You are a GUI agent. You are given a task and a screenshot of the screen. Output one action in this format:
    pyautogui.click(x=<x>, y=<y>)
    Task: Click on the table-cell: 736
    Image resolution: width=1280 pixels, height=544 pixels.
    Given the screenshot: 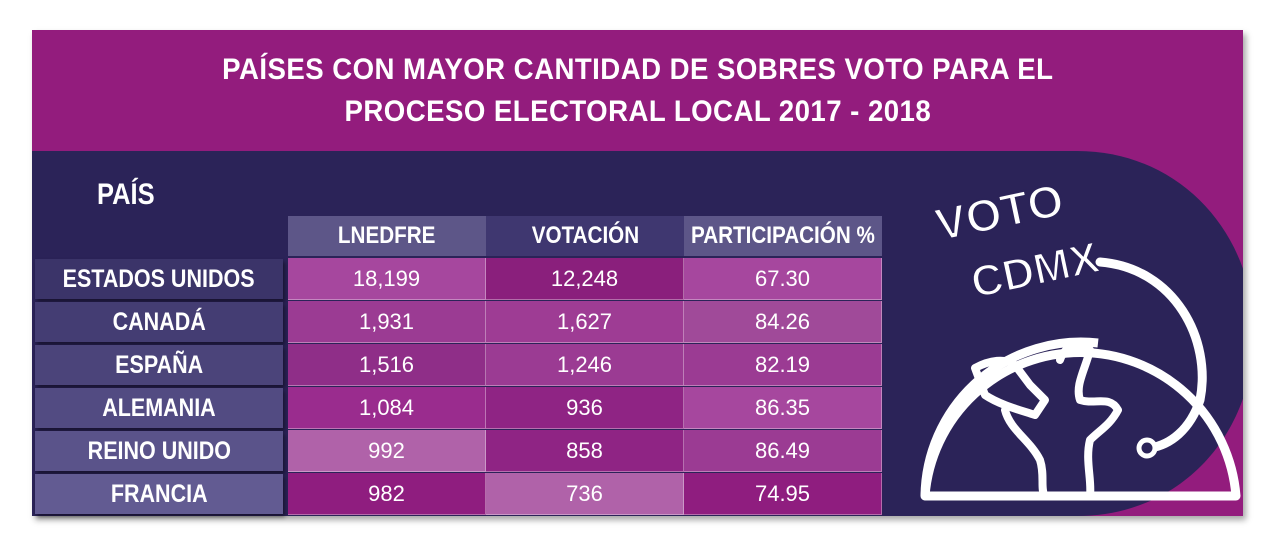 What is the action you would take?
    pyautogui.click(x=585, y=494)
    